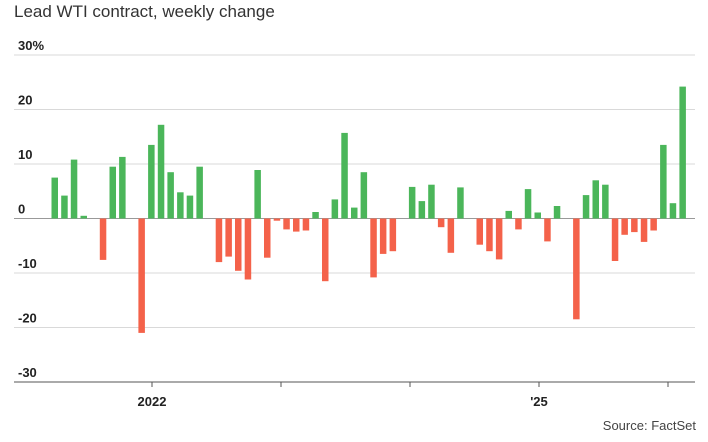  I want to click on x-tick-label: 2022, so click(152, 401).